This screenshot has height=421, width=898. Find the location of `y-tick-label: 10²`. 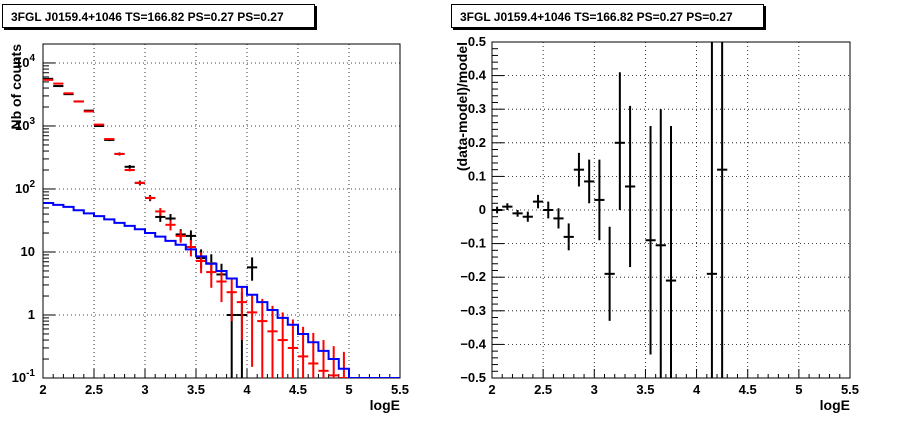

y-tick-label: 10² is located at coordinates (25, 187).